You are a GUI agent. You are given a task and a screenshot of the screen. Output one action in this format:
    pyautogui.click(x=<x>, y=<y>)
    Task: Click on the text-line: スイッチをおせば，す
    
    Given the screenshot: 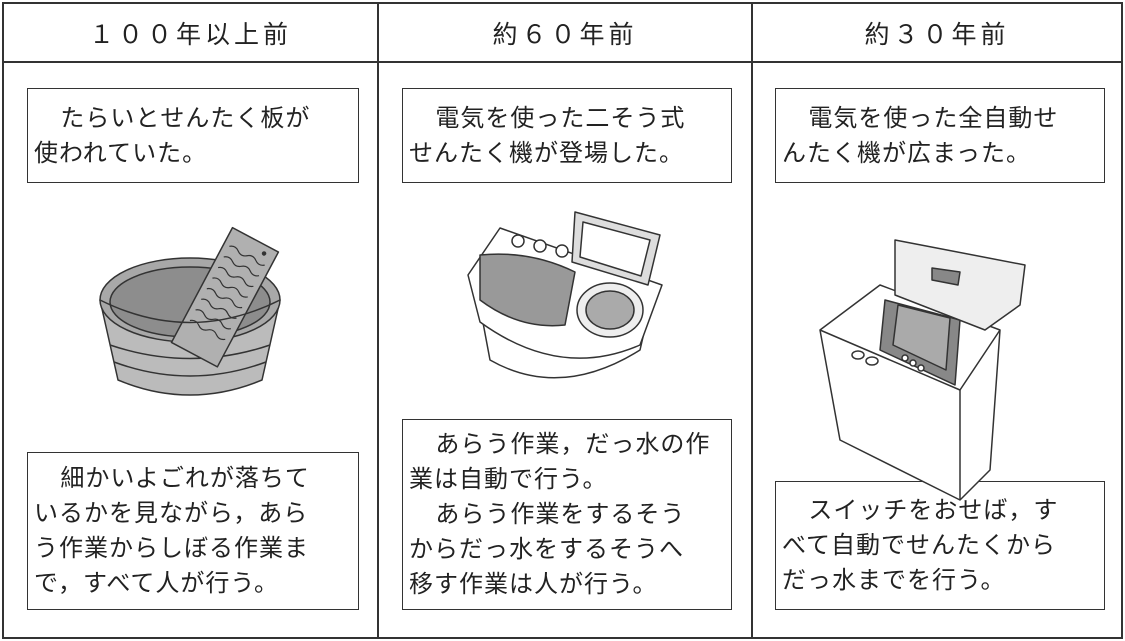 What is the action you would take?
    pyautogui.click(x=933, y=510)
    